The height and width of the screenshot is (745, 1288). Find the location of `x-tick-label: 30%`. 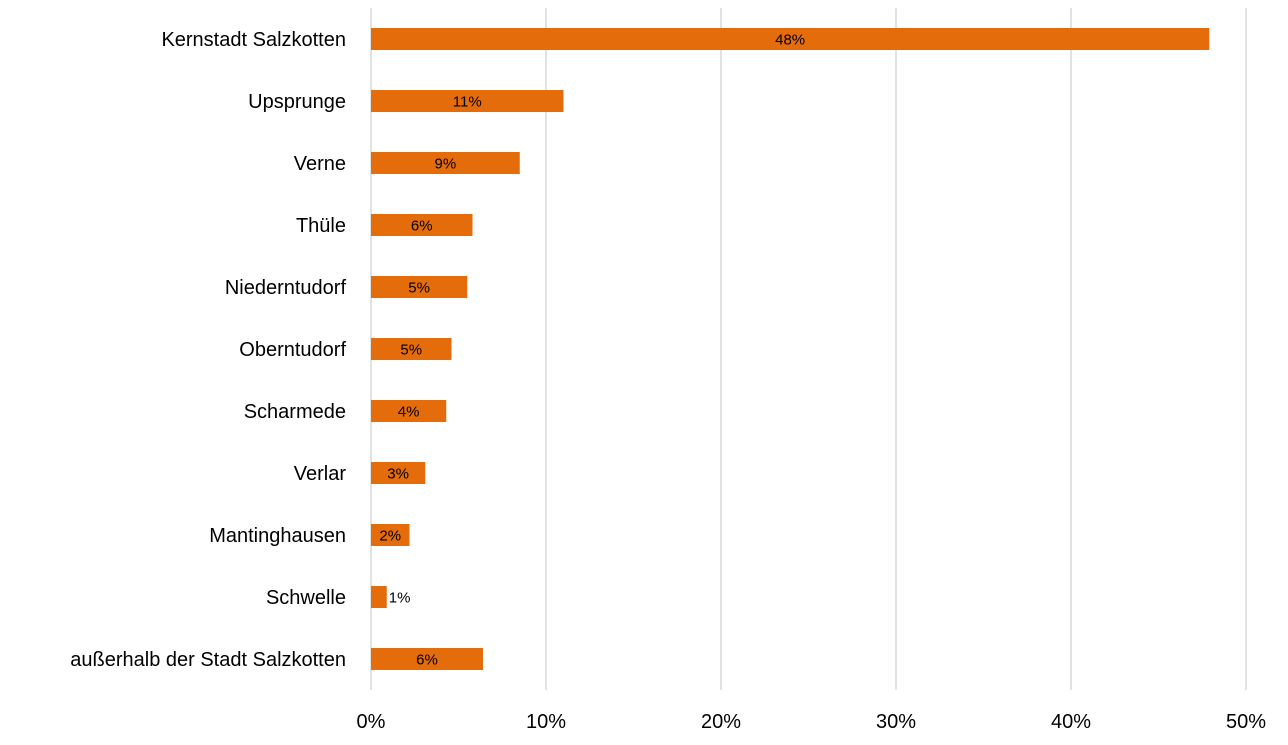

x-tick-label: 30% is located at coordinates (896, 722).